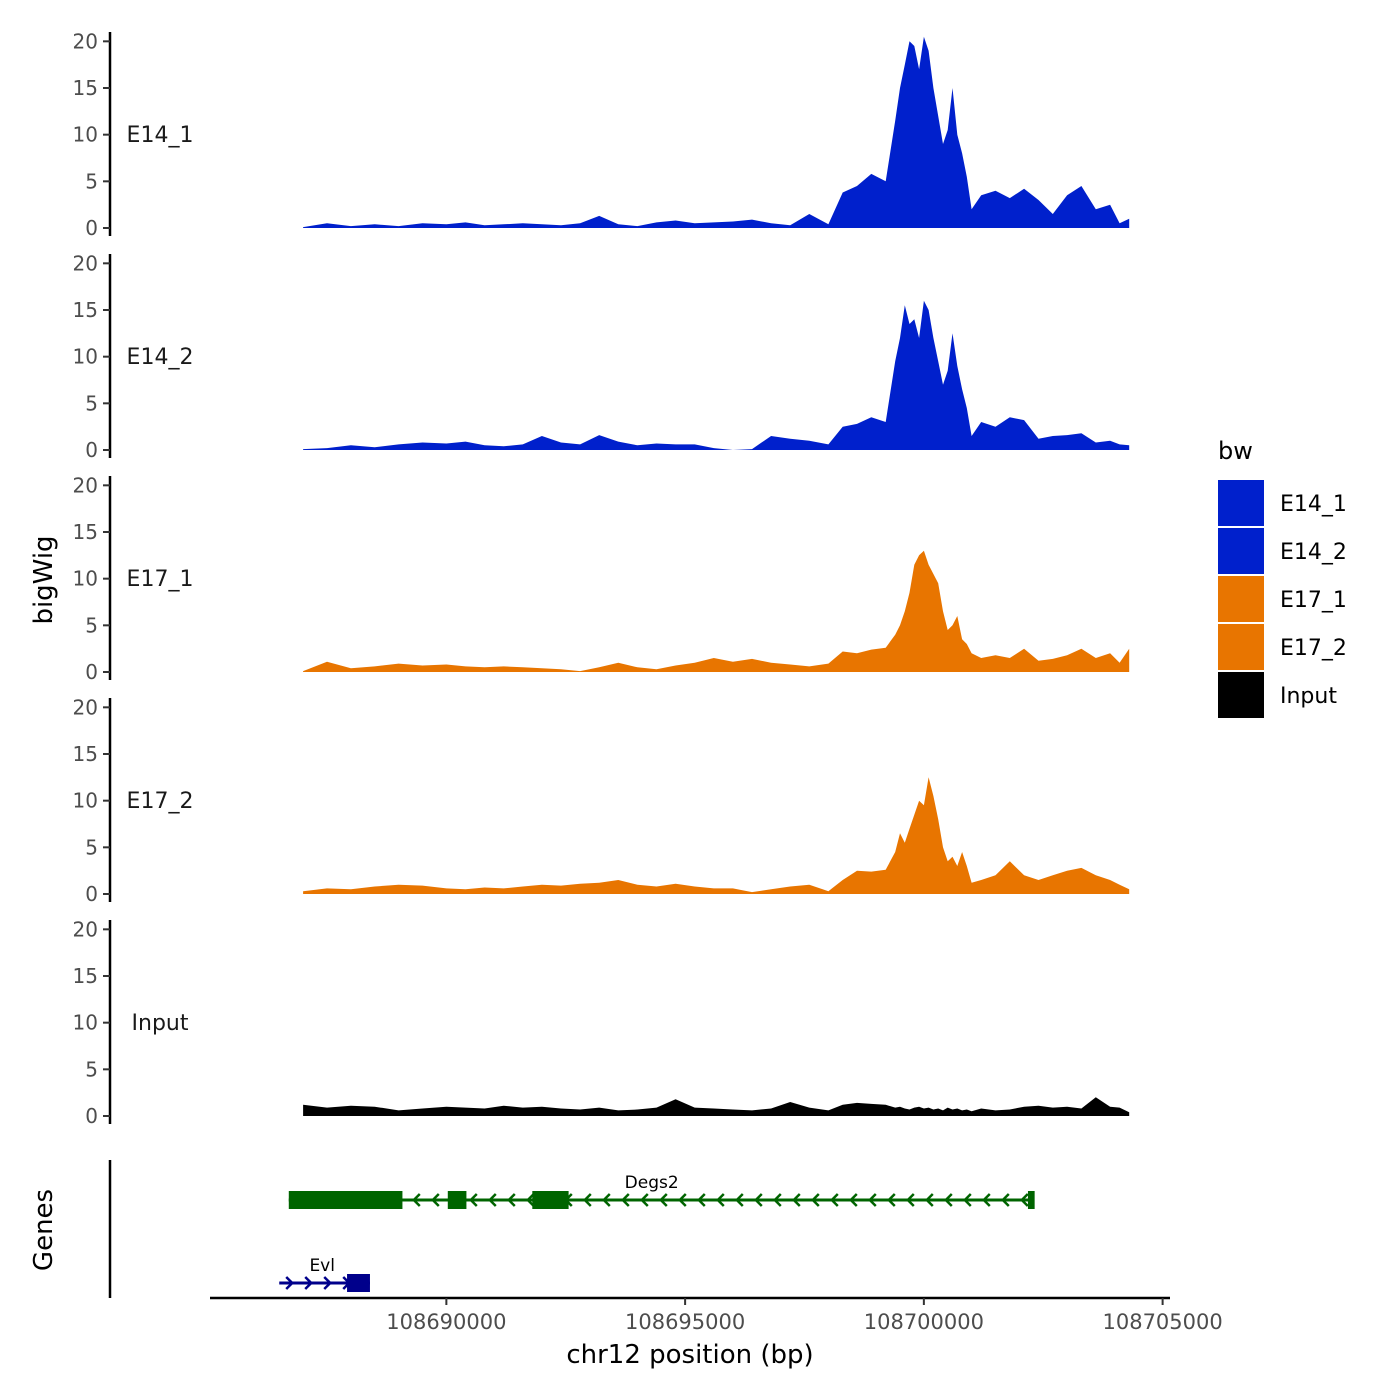 This screenshot has width=1400, height=1400. Describe the element at coordinates (1313, 600) in the screenshot. I see `legend-label: E17_1` at that location.